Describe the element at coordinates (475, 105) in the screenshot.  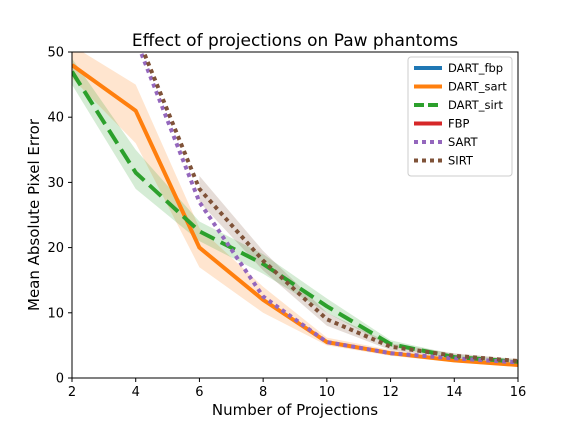
I see `legend-label-dart-sirt: DART_sirt` at that location.